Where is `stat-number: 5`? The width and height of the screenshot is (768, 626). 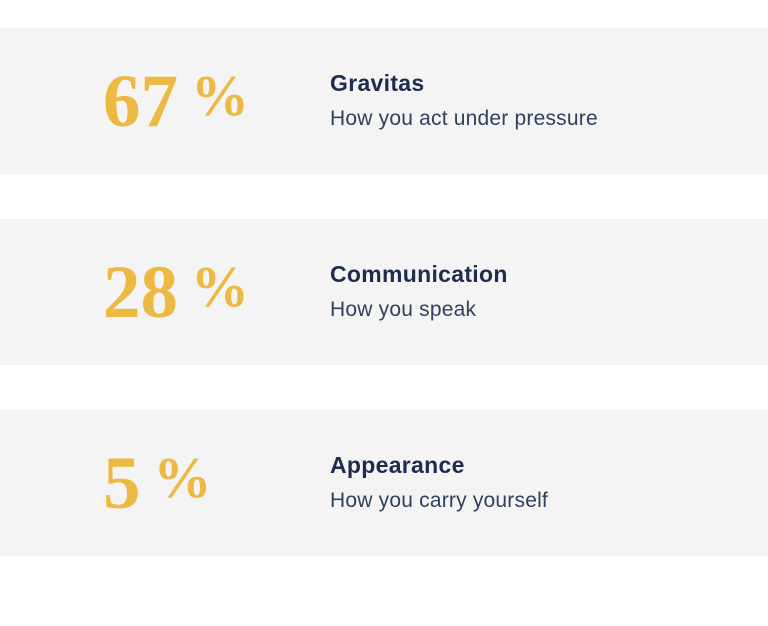
stat-number: 5 is located at coordinates (122, 483).